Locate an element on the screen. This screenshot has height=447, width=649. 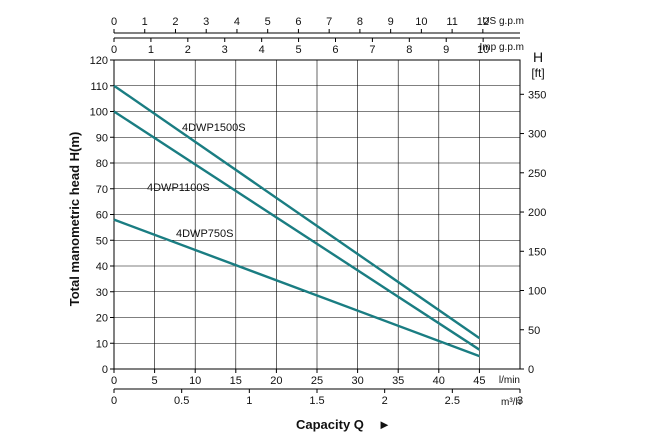
left-axis-tick-label: 120 is located at coordinates (99, 61).